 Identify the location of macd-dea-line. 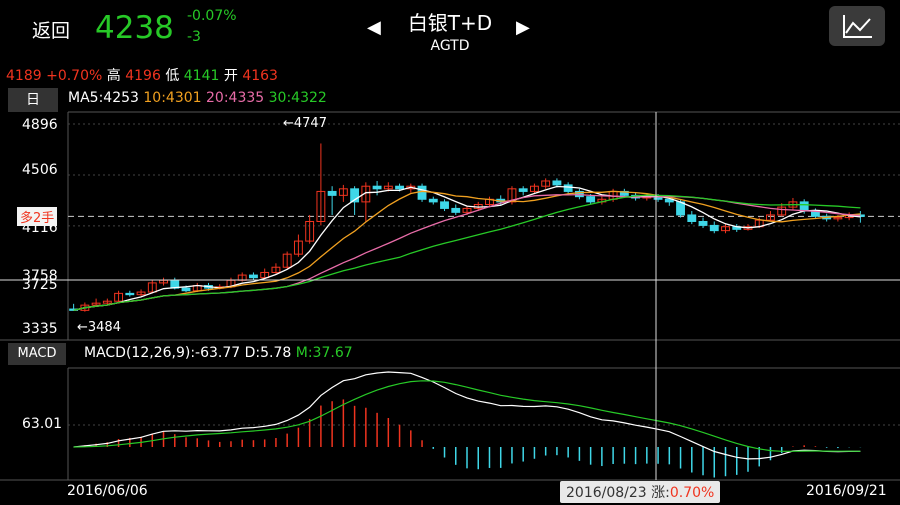
(467, 416).